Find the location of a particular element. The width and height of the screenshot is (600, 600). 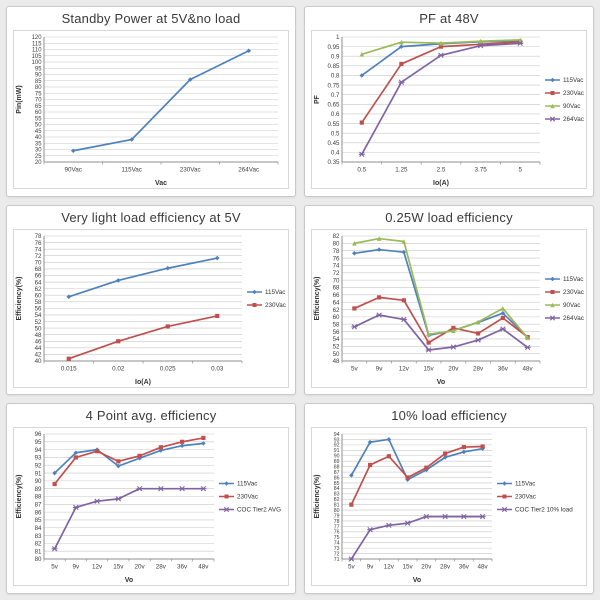

y-tick-label: 110 is located at coordinates (37, 51).